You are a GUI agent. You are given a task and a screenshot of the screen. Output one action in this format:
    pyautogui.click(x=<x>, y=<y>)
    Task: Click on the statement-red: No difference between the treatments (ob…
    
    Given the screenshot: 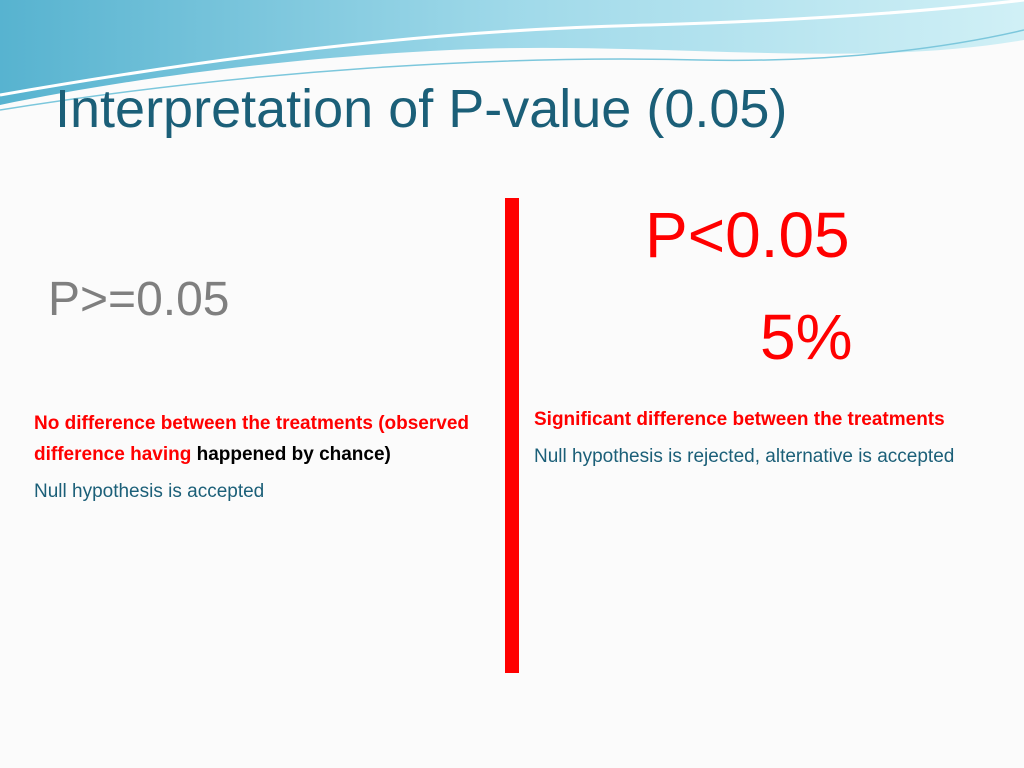 What is the action you would take?
    pyautogui.click(x=251, y=439)
    